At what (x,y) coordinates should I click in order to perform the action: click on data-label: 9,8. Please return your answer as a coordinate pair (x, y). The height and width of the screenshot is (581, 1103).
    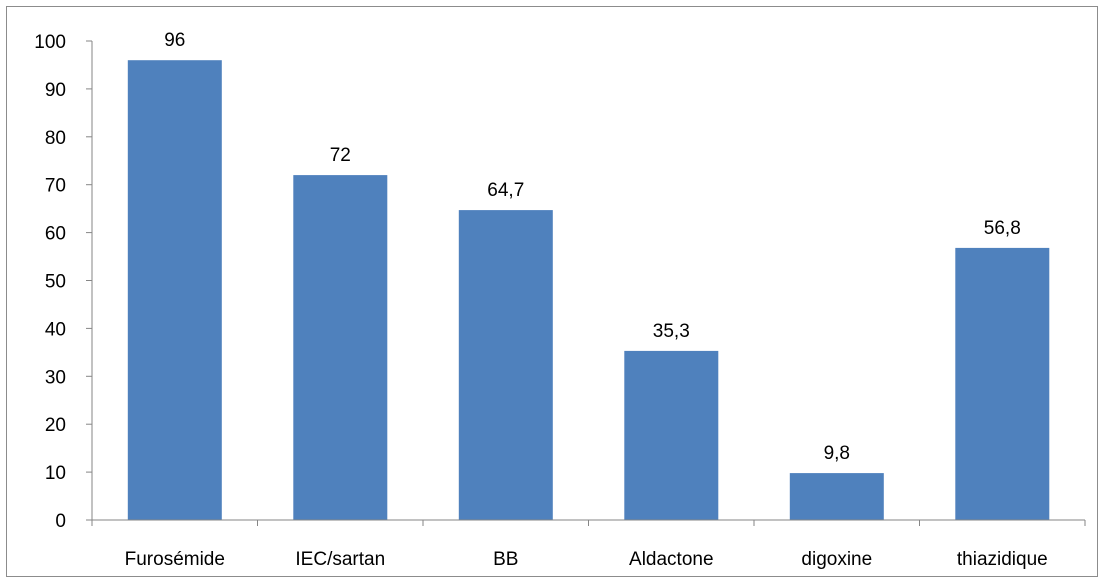
    Looking at the image, I should click on (837, 453).